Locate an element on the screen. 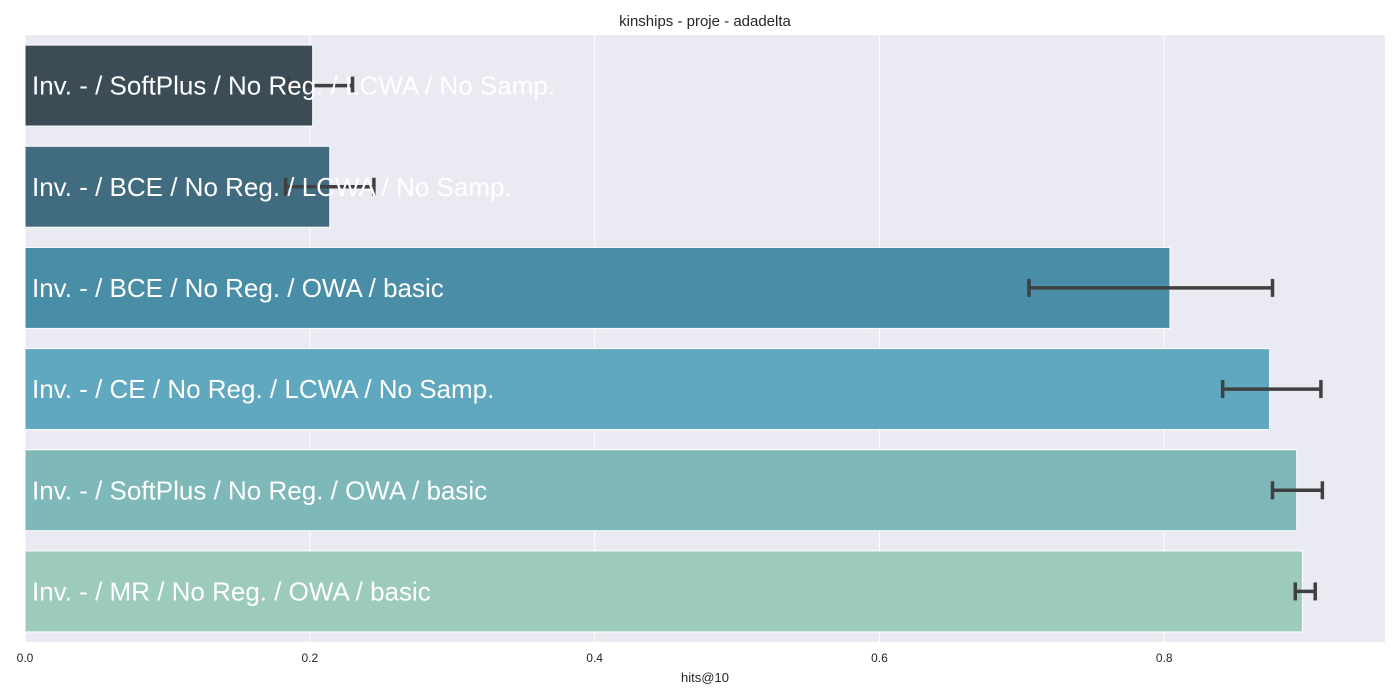 This screenshot has width=1400, height=700. x-tick-label: 0.2 is located at coordinates (309, 658).